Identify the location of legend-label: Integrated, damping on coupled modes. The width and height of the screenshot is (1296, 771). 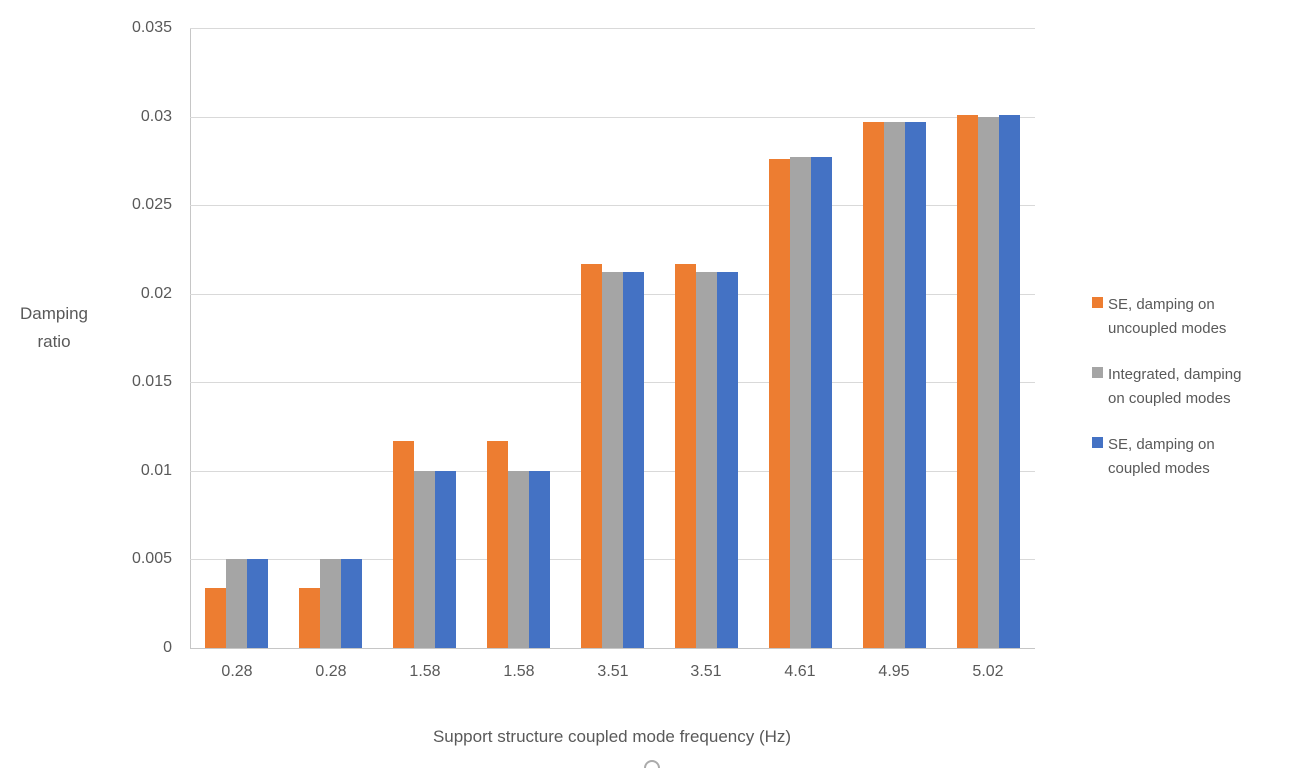
(1174, 387).